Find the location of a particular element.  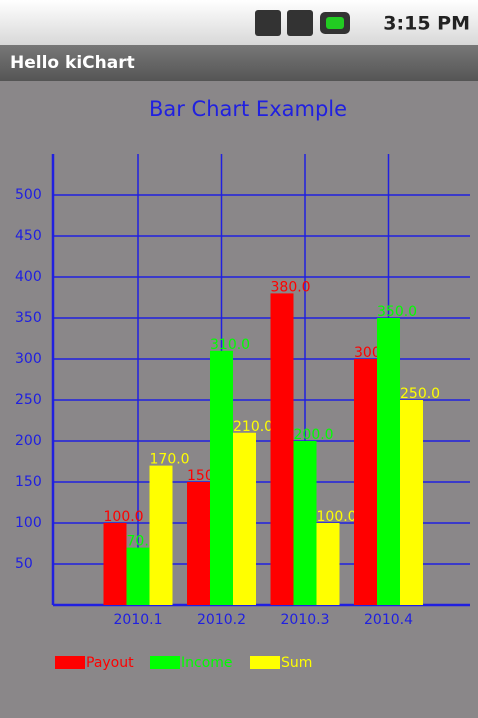

value-label: 310.0 is located at coordinates (230, 345).